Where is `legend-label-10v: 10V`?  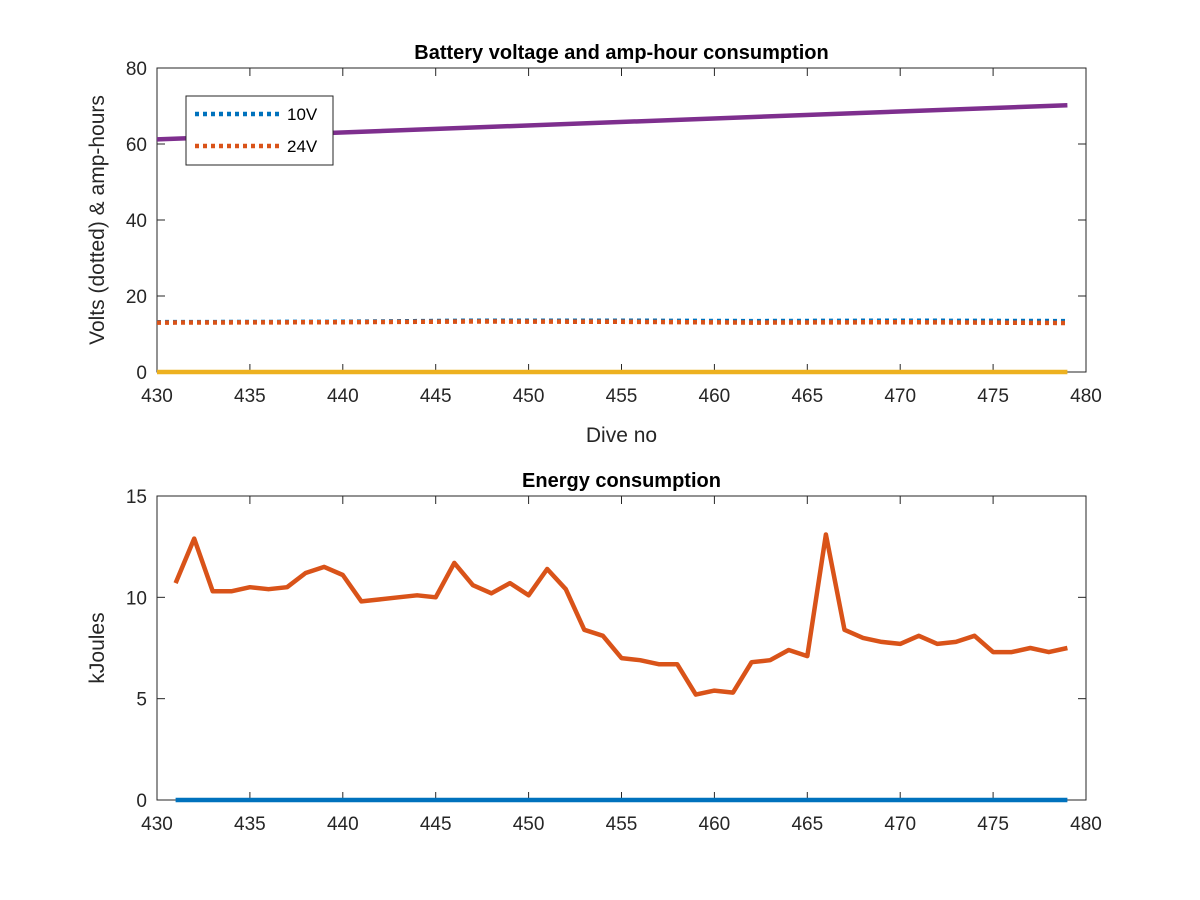 legend-label-10v: 10V is located at coordinates (302, 114).